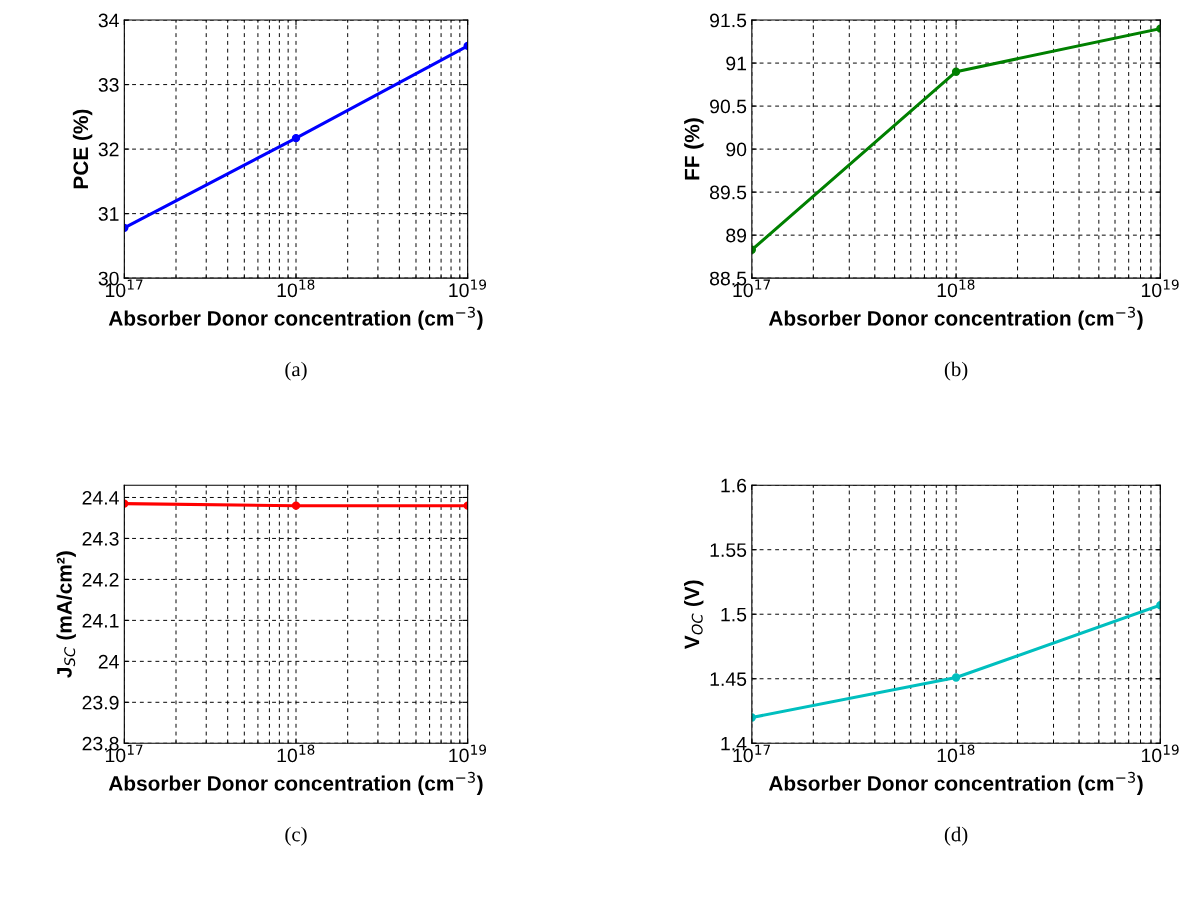  What do you see at coordinates (728, 106) in the screenshot?
I see `y-tick-label: 90.5` at bounding box center [728, 106].